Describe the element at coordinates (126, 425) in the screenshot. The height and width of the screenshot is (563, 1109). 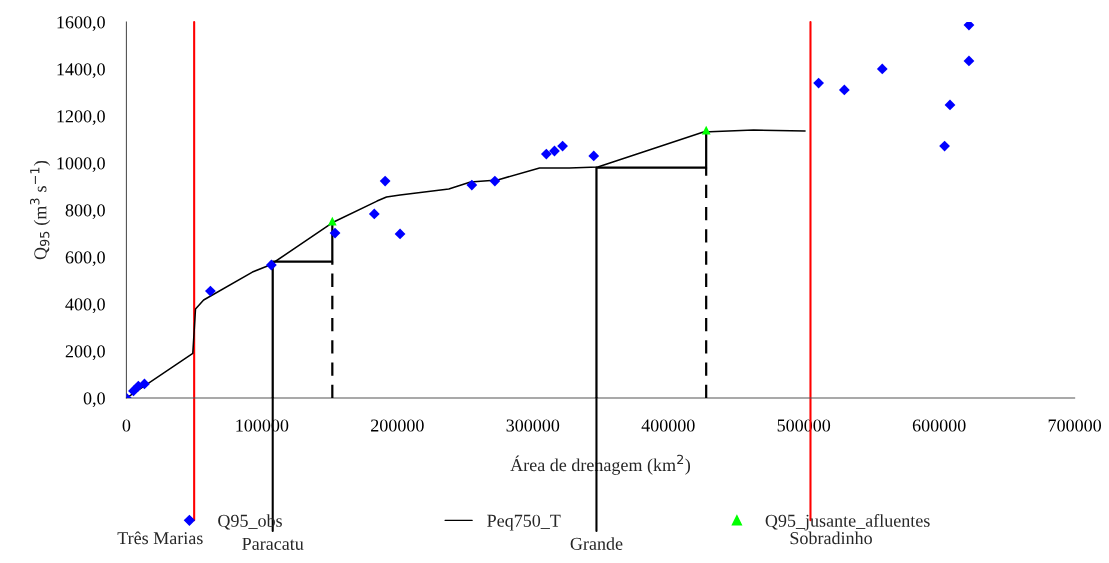
I see `x-tick-label: 0` at that location.